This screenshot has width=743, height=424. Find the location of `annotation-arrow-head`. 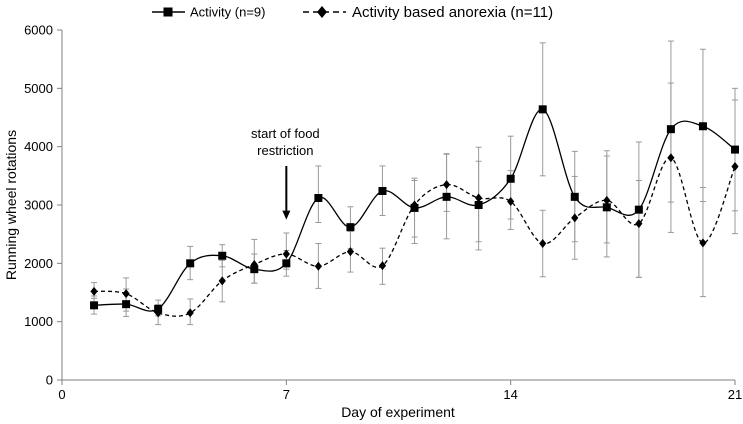

annotation-arrow-head is located at coordinates (286, 215).